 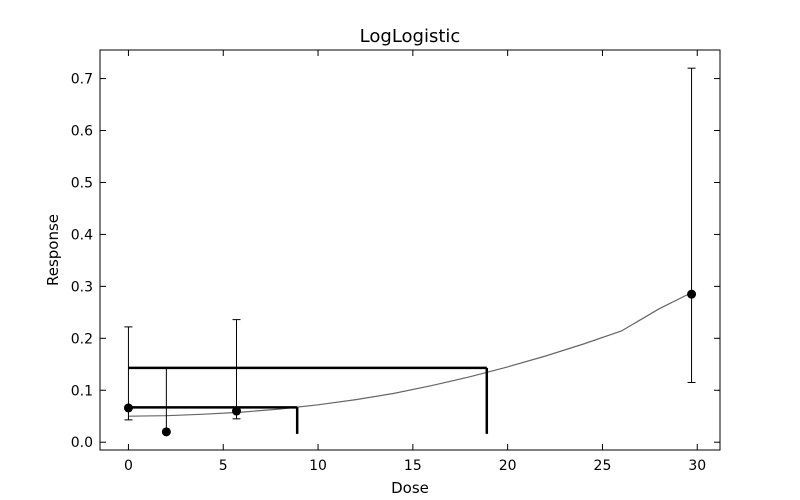 What do you see at coordinates (508, 466) in the screenshot?
I see `x-tick-label-4: 20` at bounding box center [508, 466].